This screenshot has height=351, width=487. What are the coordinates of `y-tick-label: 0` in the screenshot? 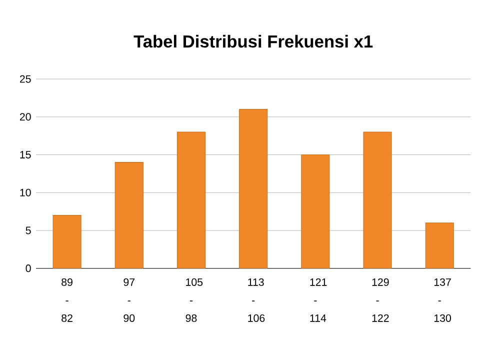 It's located at (28, 268).